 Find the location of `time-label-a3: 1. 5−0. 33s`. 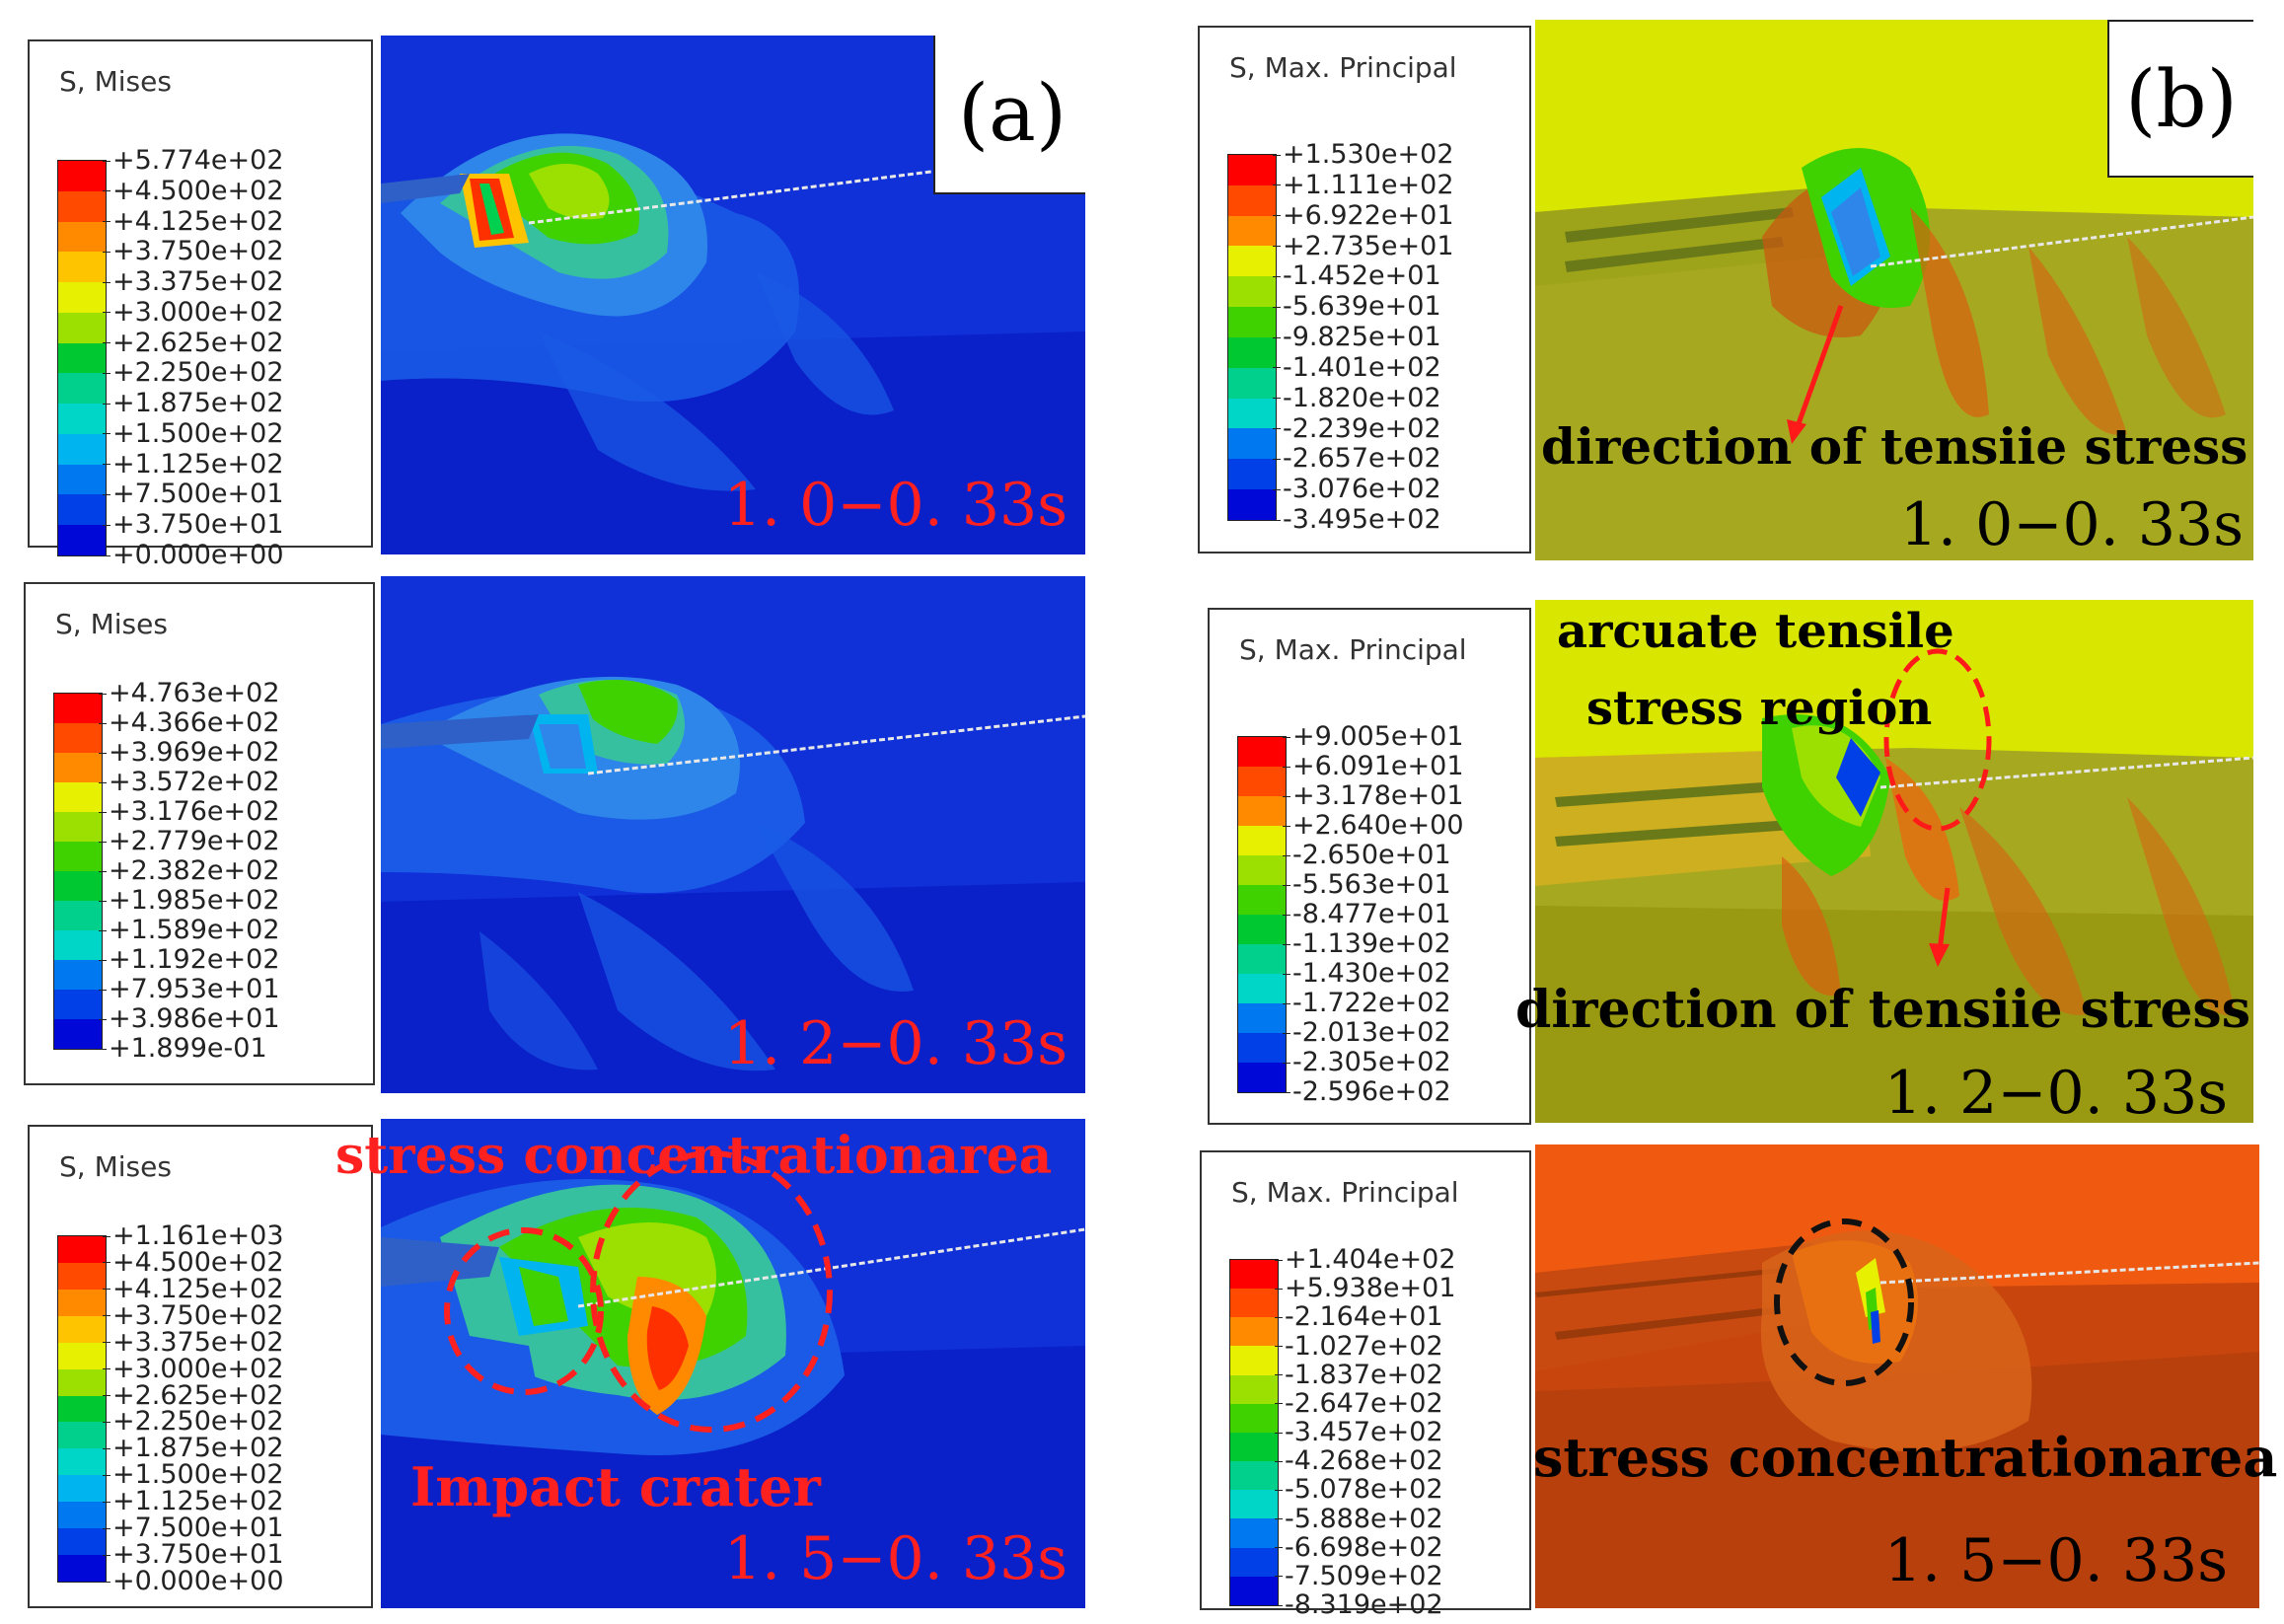

time-label-a3: 1. 5−0. 33s is located at coordinates (896, 1558).